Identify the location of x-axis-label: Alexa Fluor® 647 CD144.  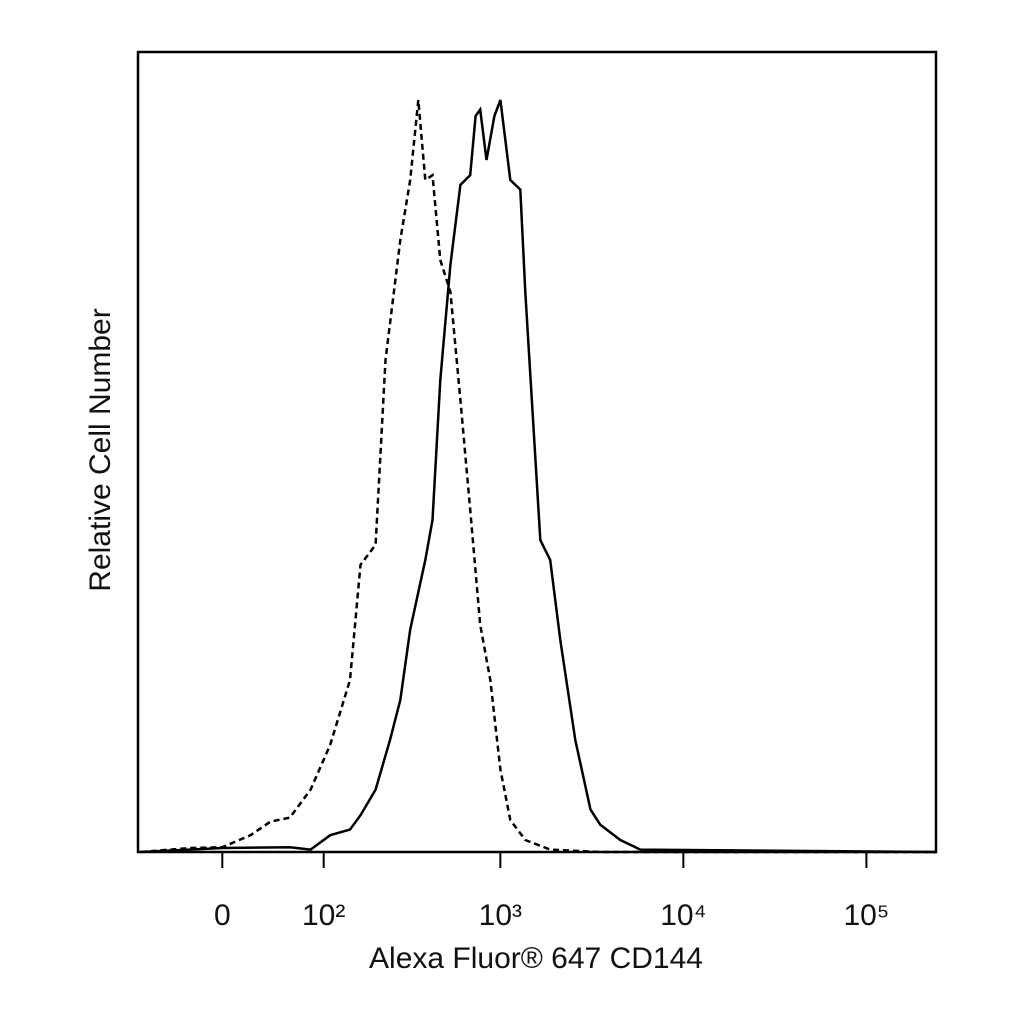
(536, 958).